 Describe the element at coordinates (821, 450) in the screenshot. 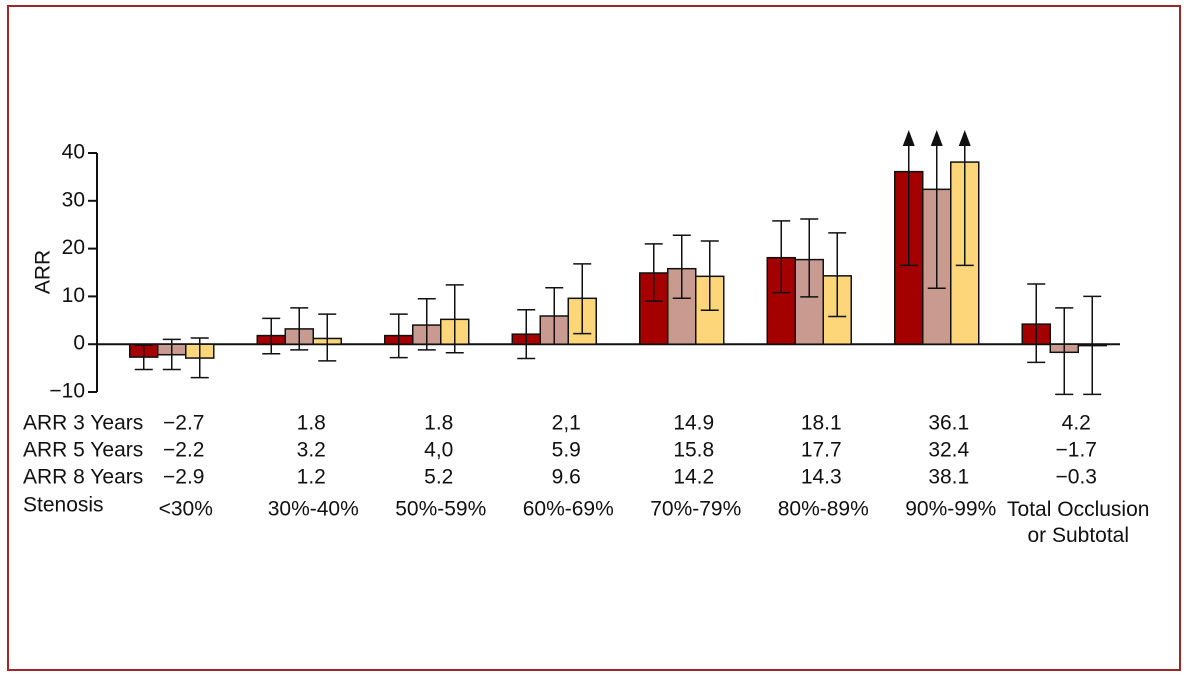

I see `value-label: 17.7` at that location.